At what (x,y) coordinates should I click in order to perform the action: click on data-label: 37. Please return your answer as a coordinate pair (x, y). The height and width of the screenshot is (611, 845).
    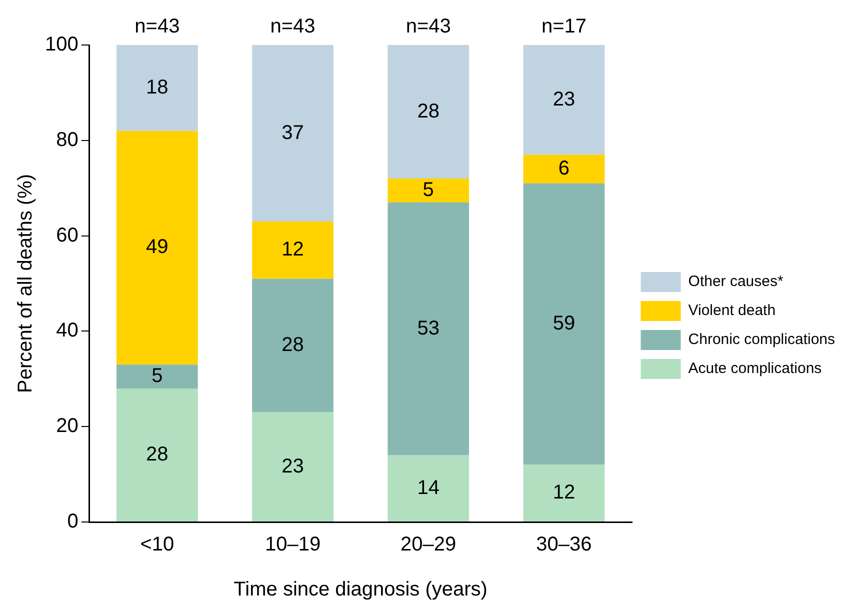
    Looking at the image, I should click on (293, 133).